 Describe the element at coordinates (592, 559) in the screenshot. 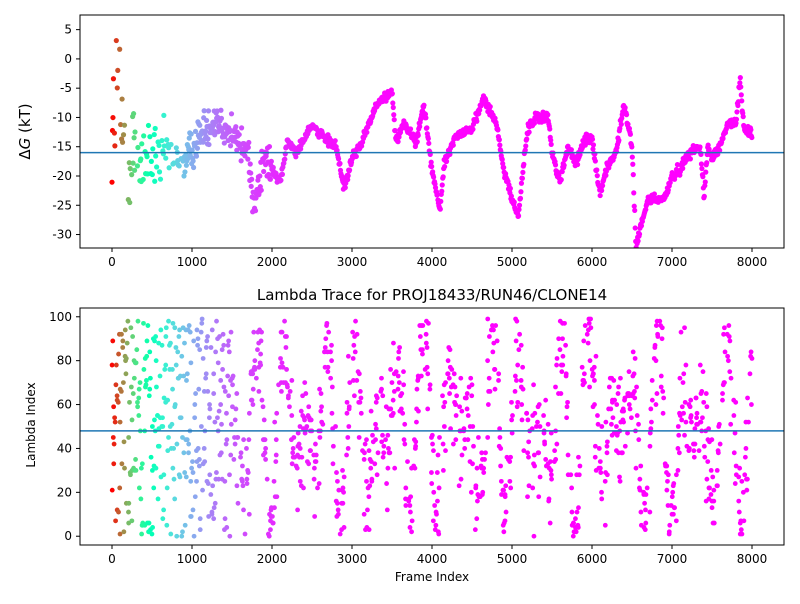

I see `bot-xtick-label: 6000` at that location.